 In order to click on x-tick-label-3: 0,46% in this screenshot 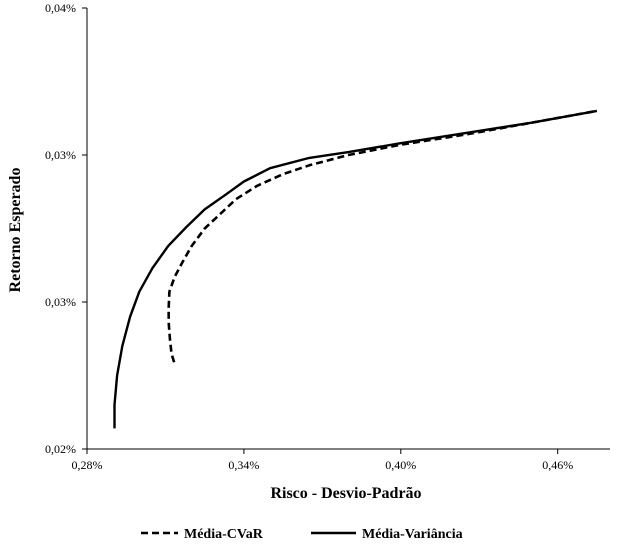, I will do `click(557, 465)`.